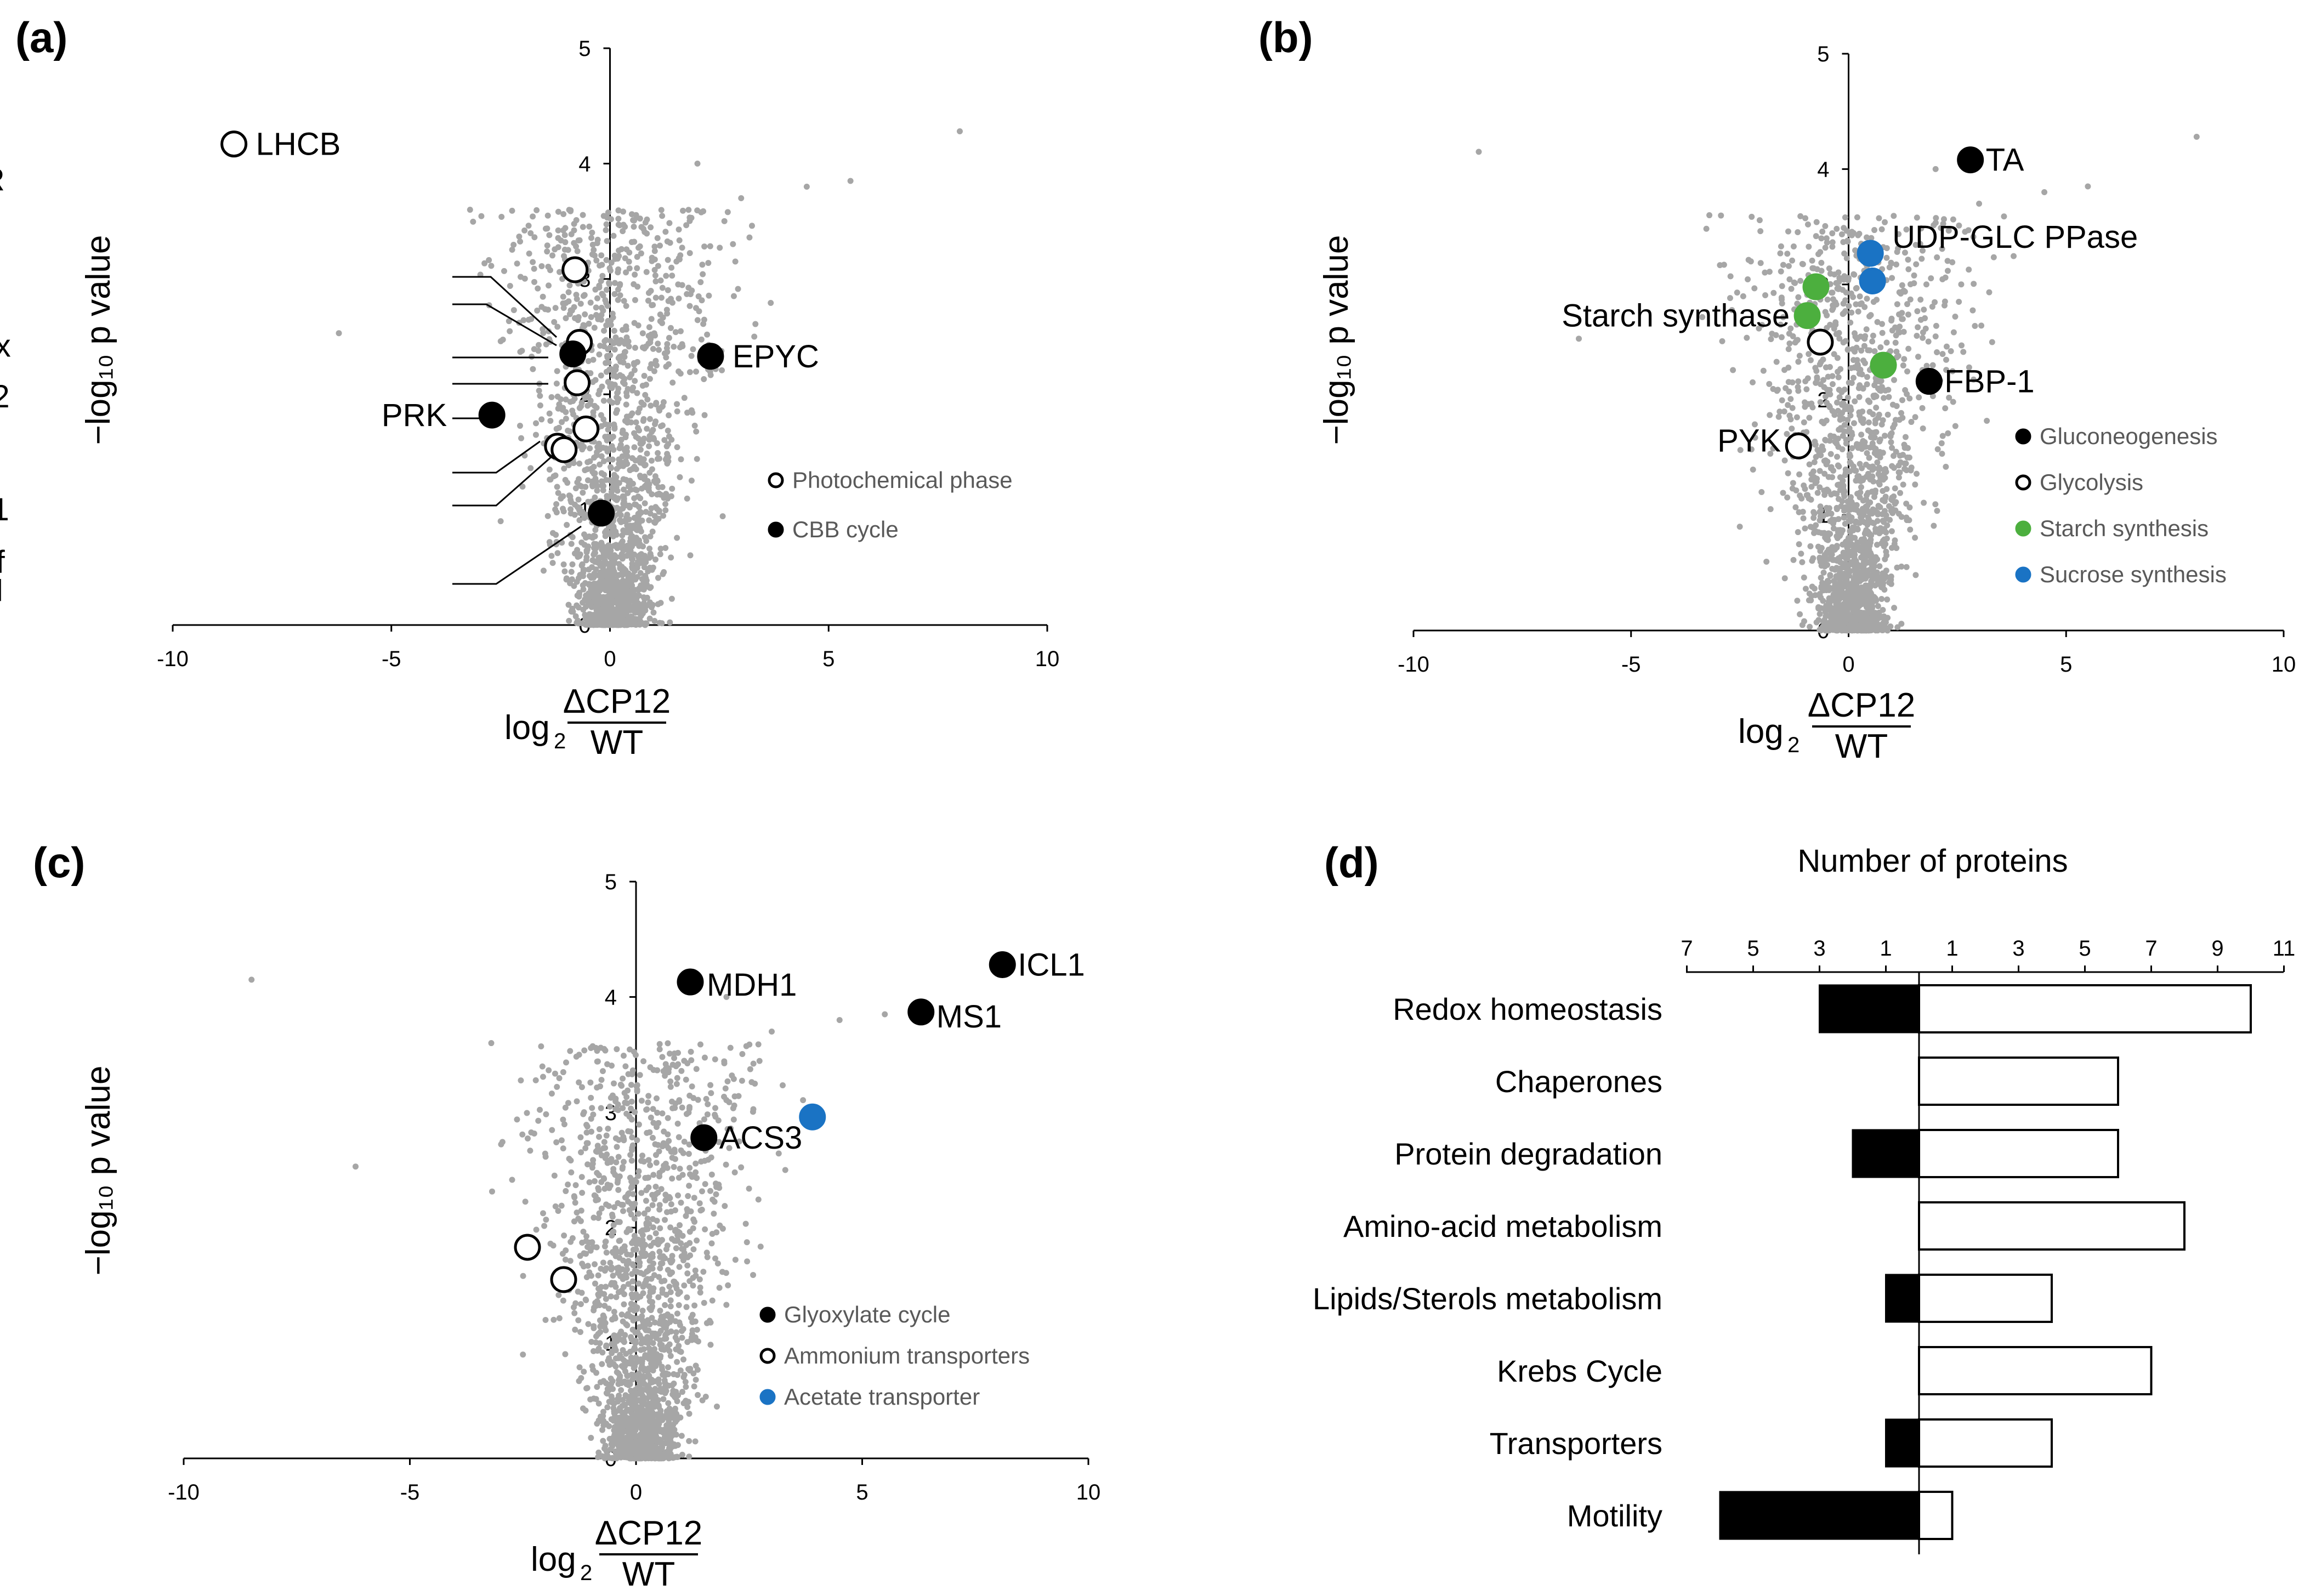  Describe the element at coordinates (391, 659) in the screenshot. I see `panel-a-x-tick-label: -5` at that location.